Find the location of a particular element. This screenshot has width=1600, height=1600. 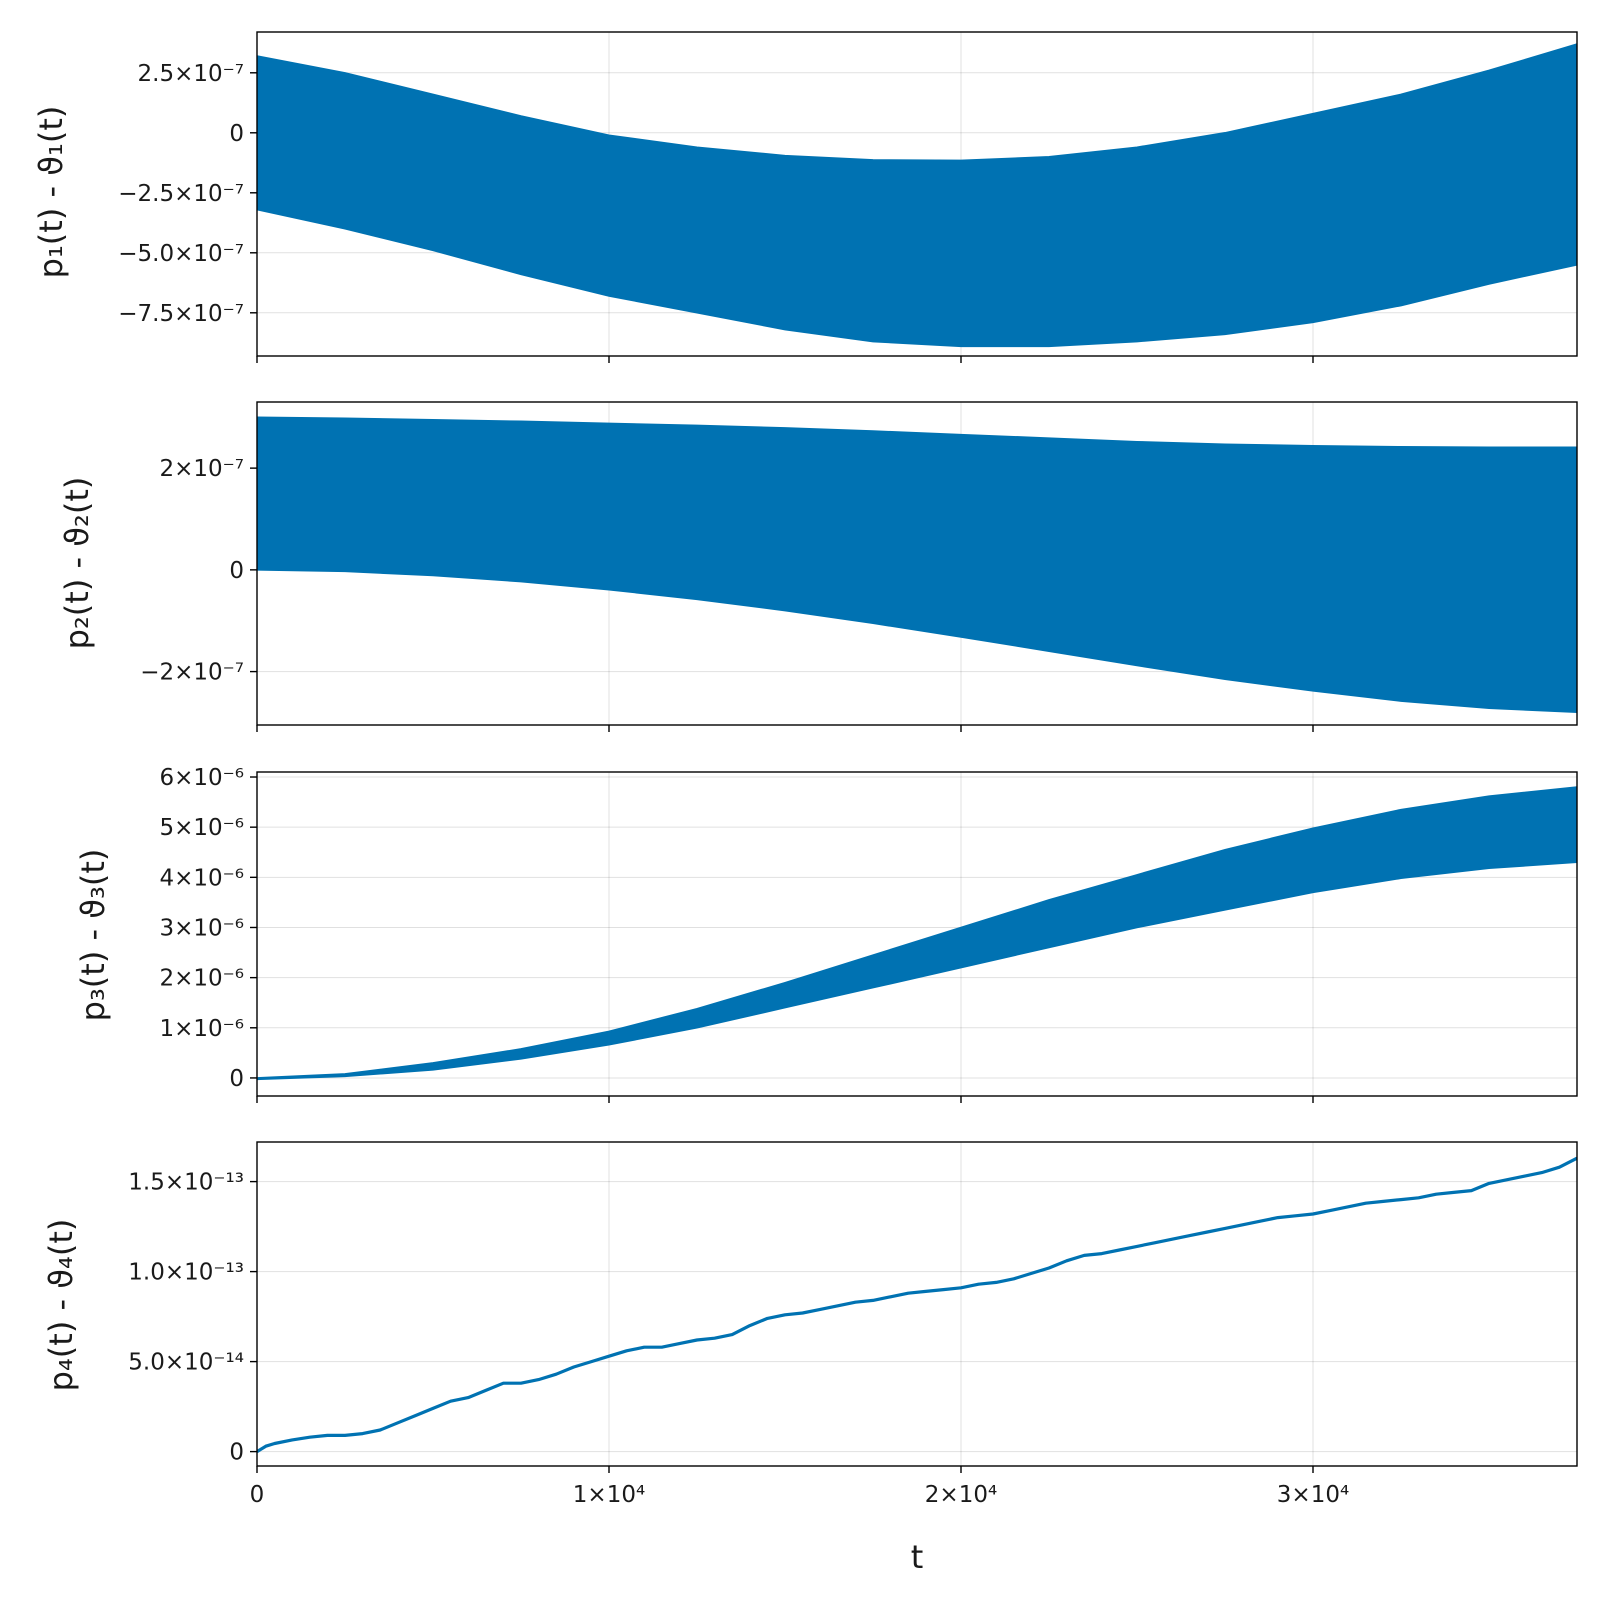

panel-4-xtick-label-1: 1×10⁴ is located at coordinates (609, 1495).